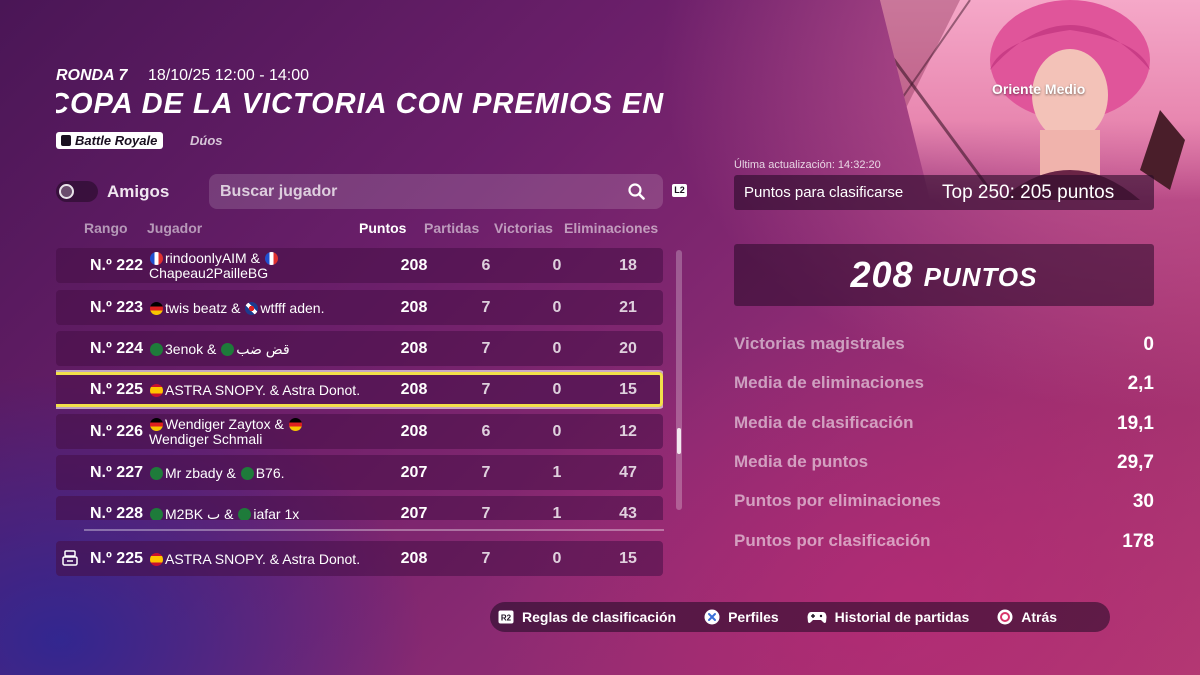  What do you see at coordinates (252, 308) in the screenshot?
I see `uk-flag-icon` at bounding box center [252, 308].